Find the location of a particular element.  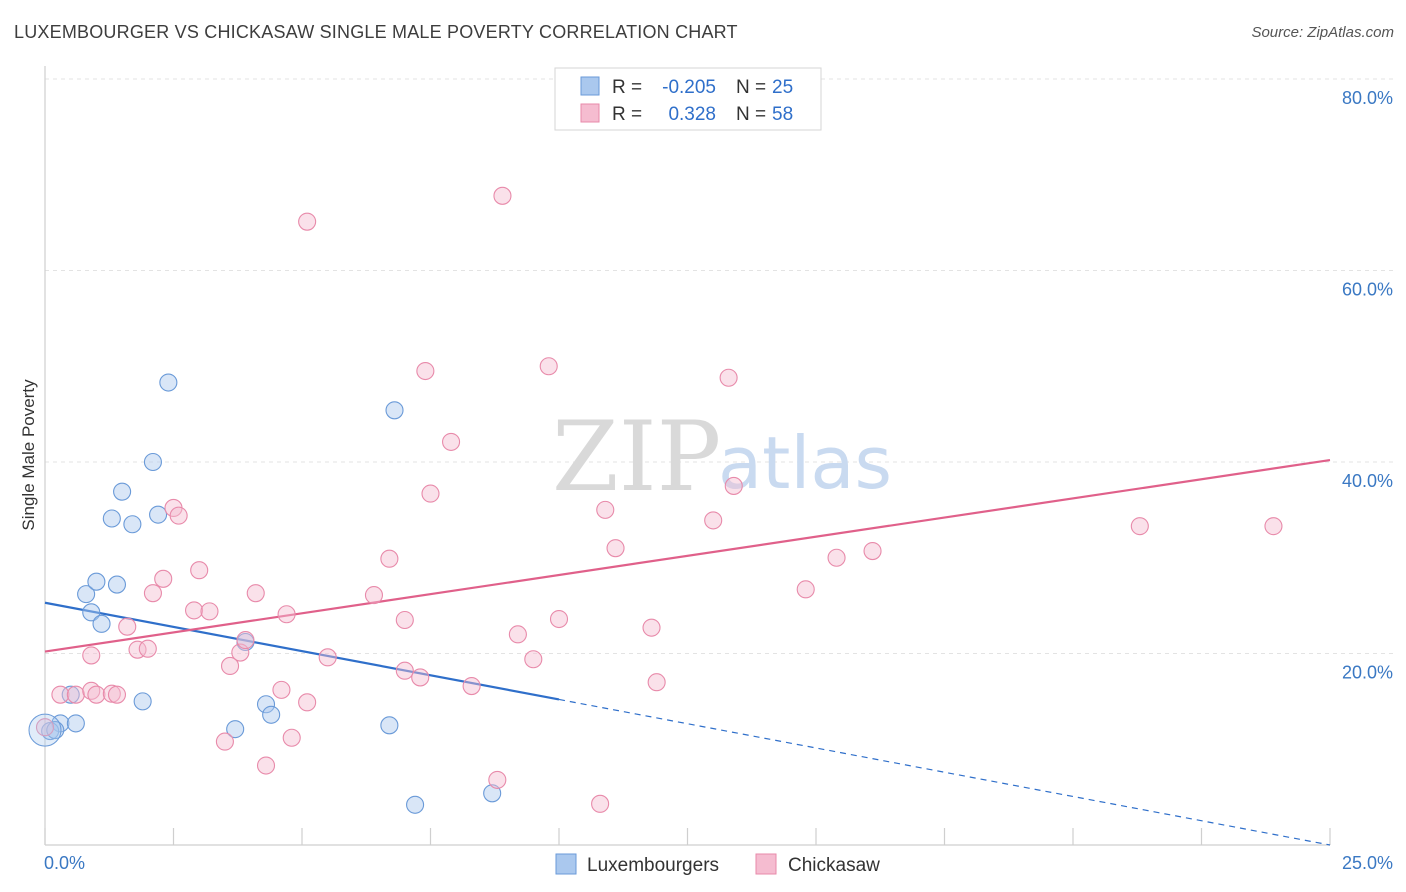

stats-r-value-chickasaw: 0.328 is located at coordinates (692, 114).